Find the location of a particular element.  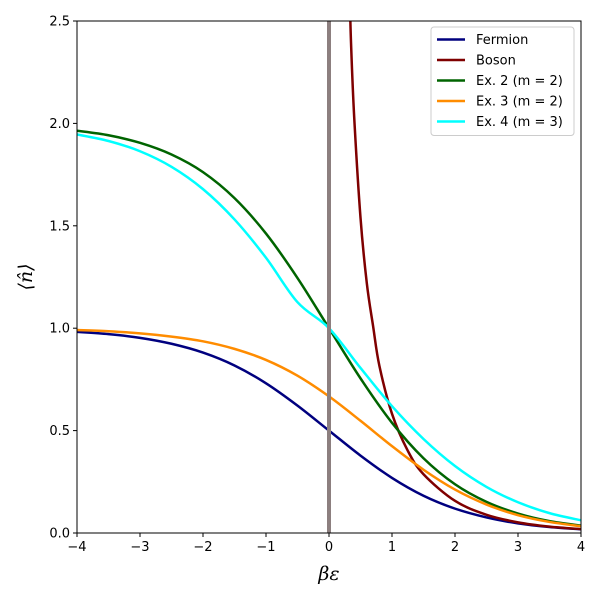

y-axis: 0.0 0.5 1.0 1.5 2.0 2.5 is located at coordinates (63, 278).